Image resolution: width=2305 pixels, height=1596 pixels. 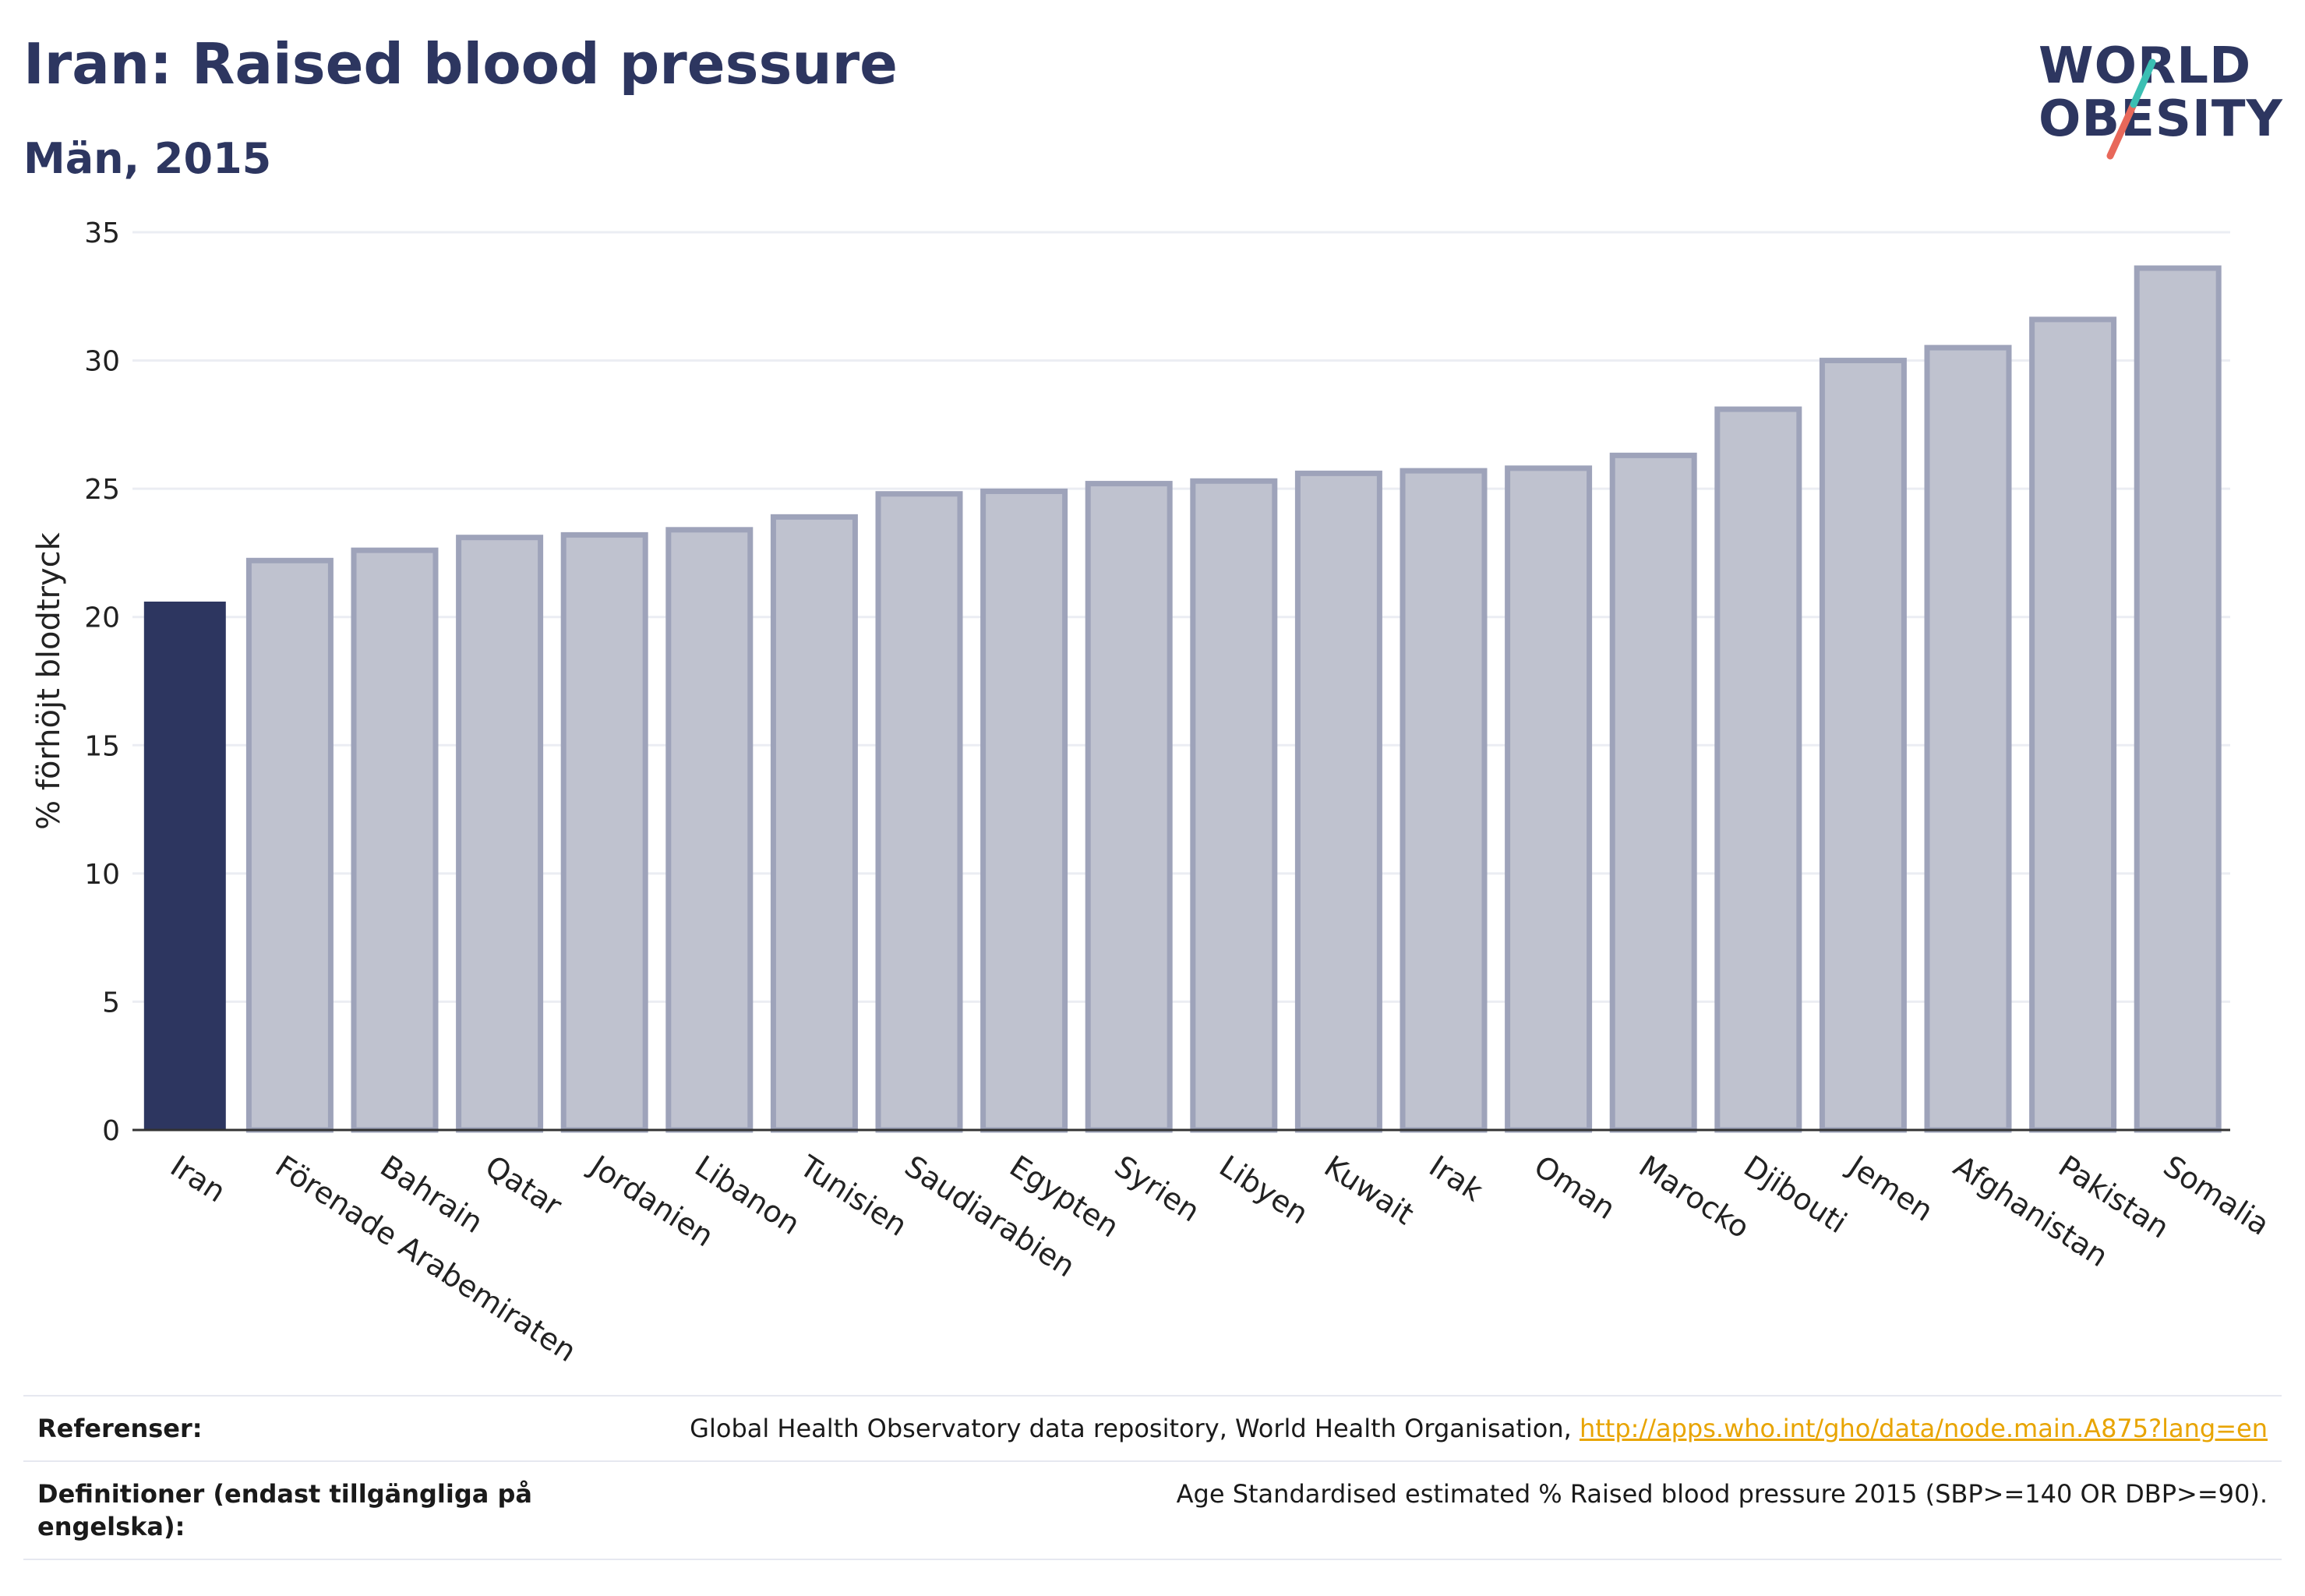 What do you see at coordinates (197, 1179) in the screenshot?
I see `x-tick-label: Iran` at bounding box center [197, 1179].